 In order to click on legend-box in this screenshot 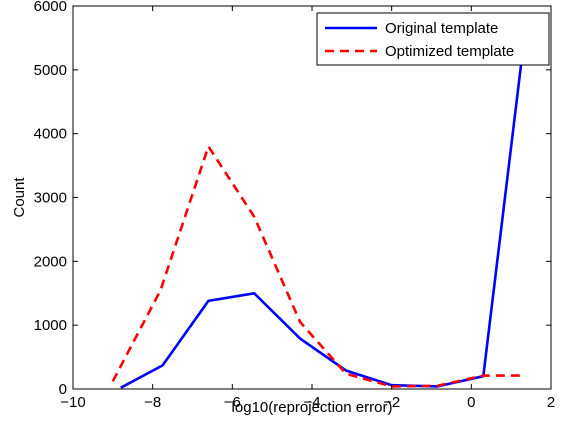, I will do `click(433, 39)`.